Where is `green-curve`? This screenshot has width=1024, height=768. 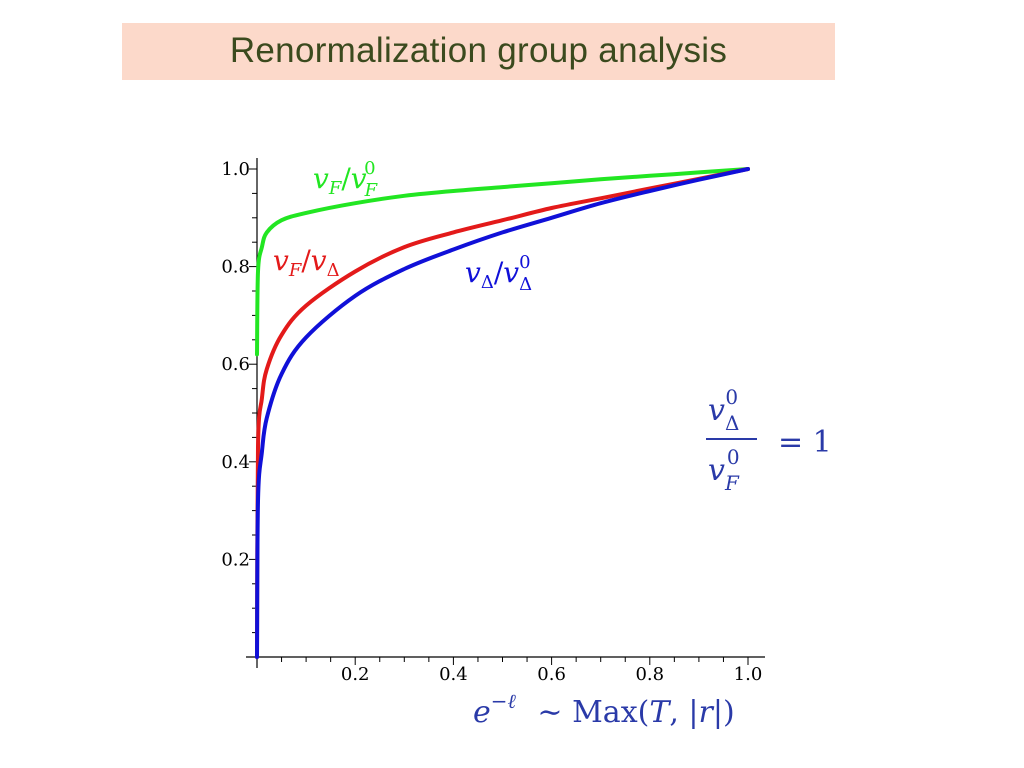
green-curve is located at coordinates (502, 262).